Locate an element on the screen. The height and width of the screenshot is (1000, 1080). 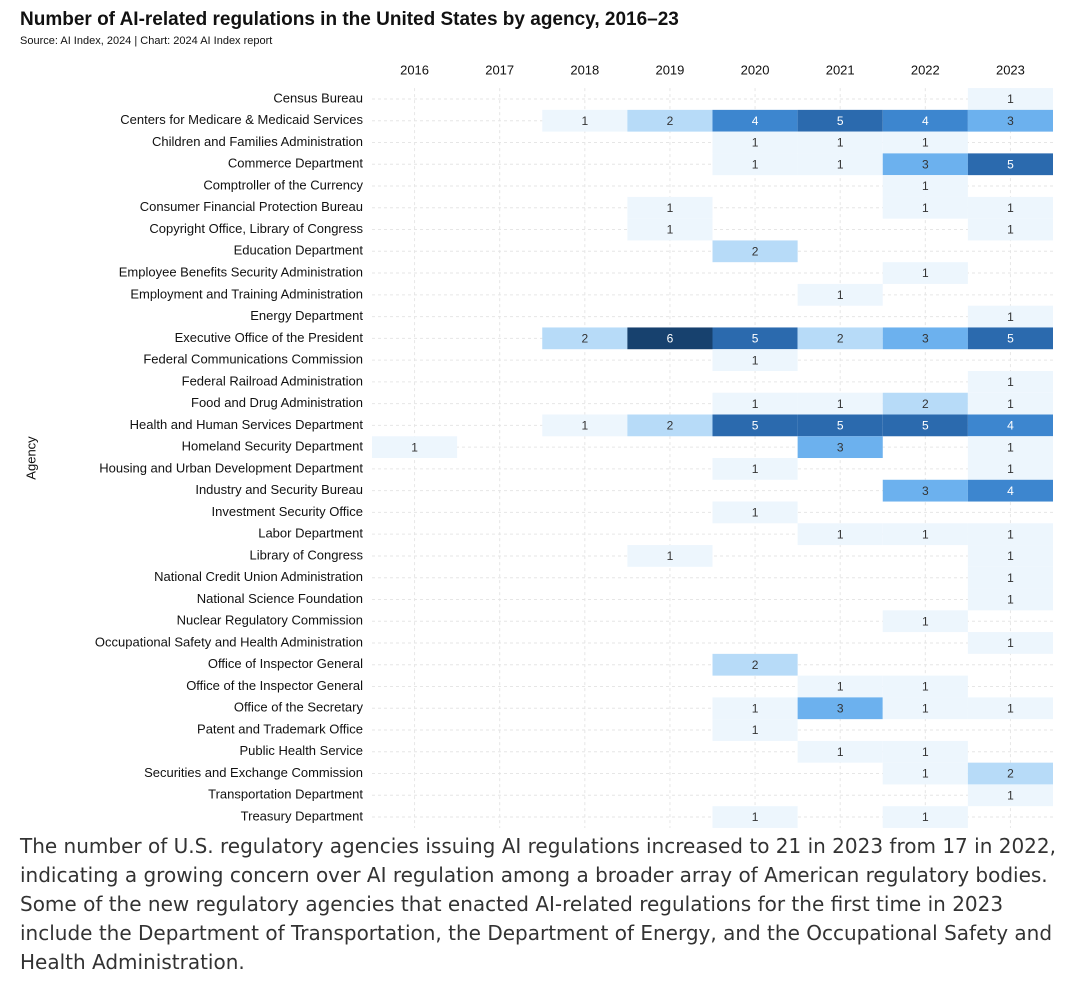
y-tick-label: National Science Foundation is located at coordinates (280, 598).